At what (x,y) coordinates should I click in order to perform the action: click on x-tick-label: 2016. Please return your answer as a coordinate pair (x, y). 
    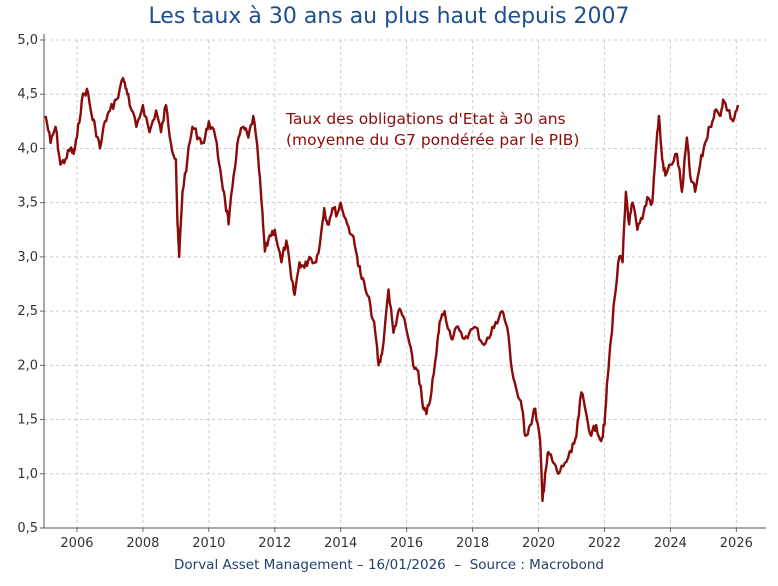
    Looking at the image, I should click on (406, 543).